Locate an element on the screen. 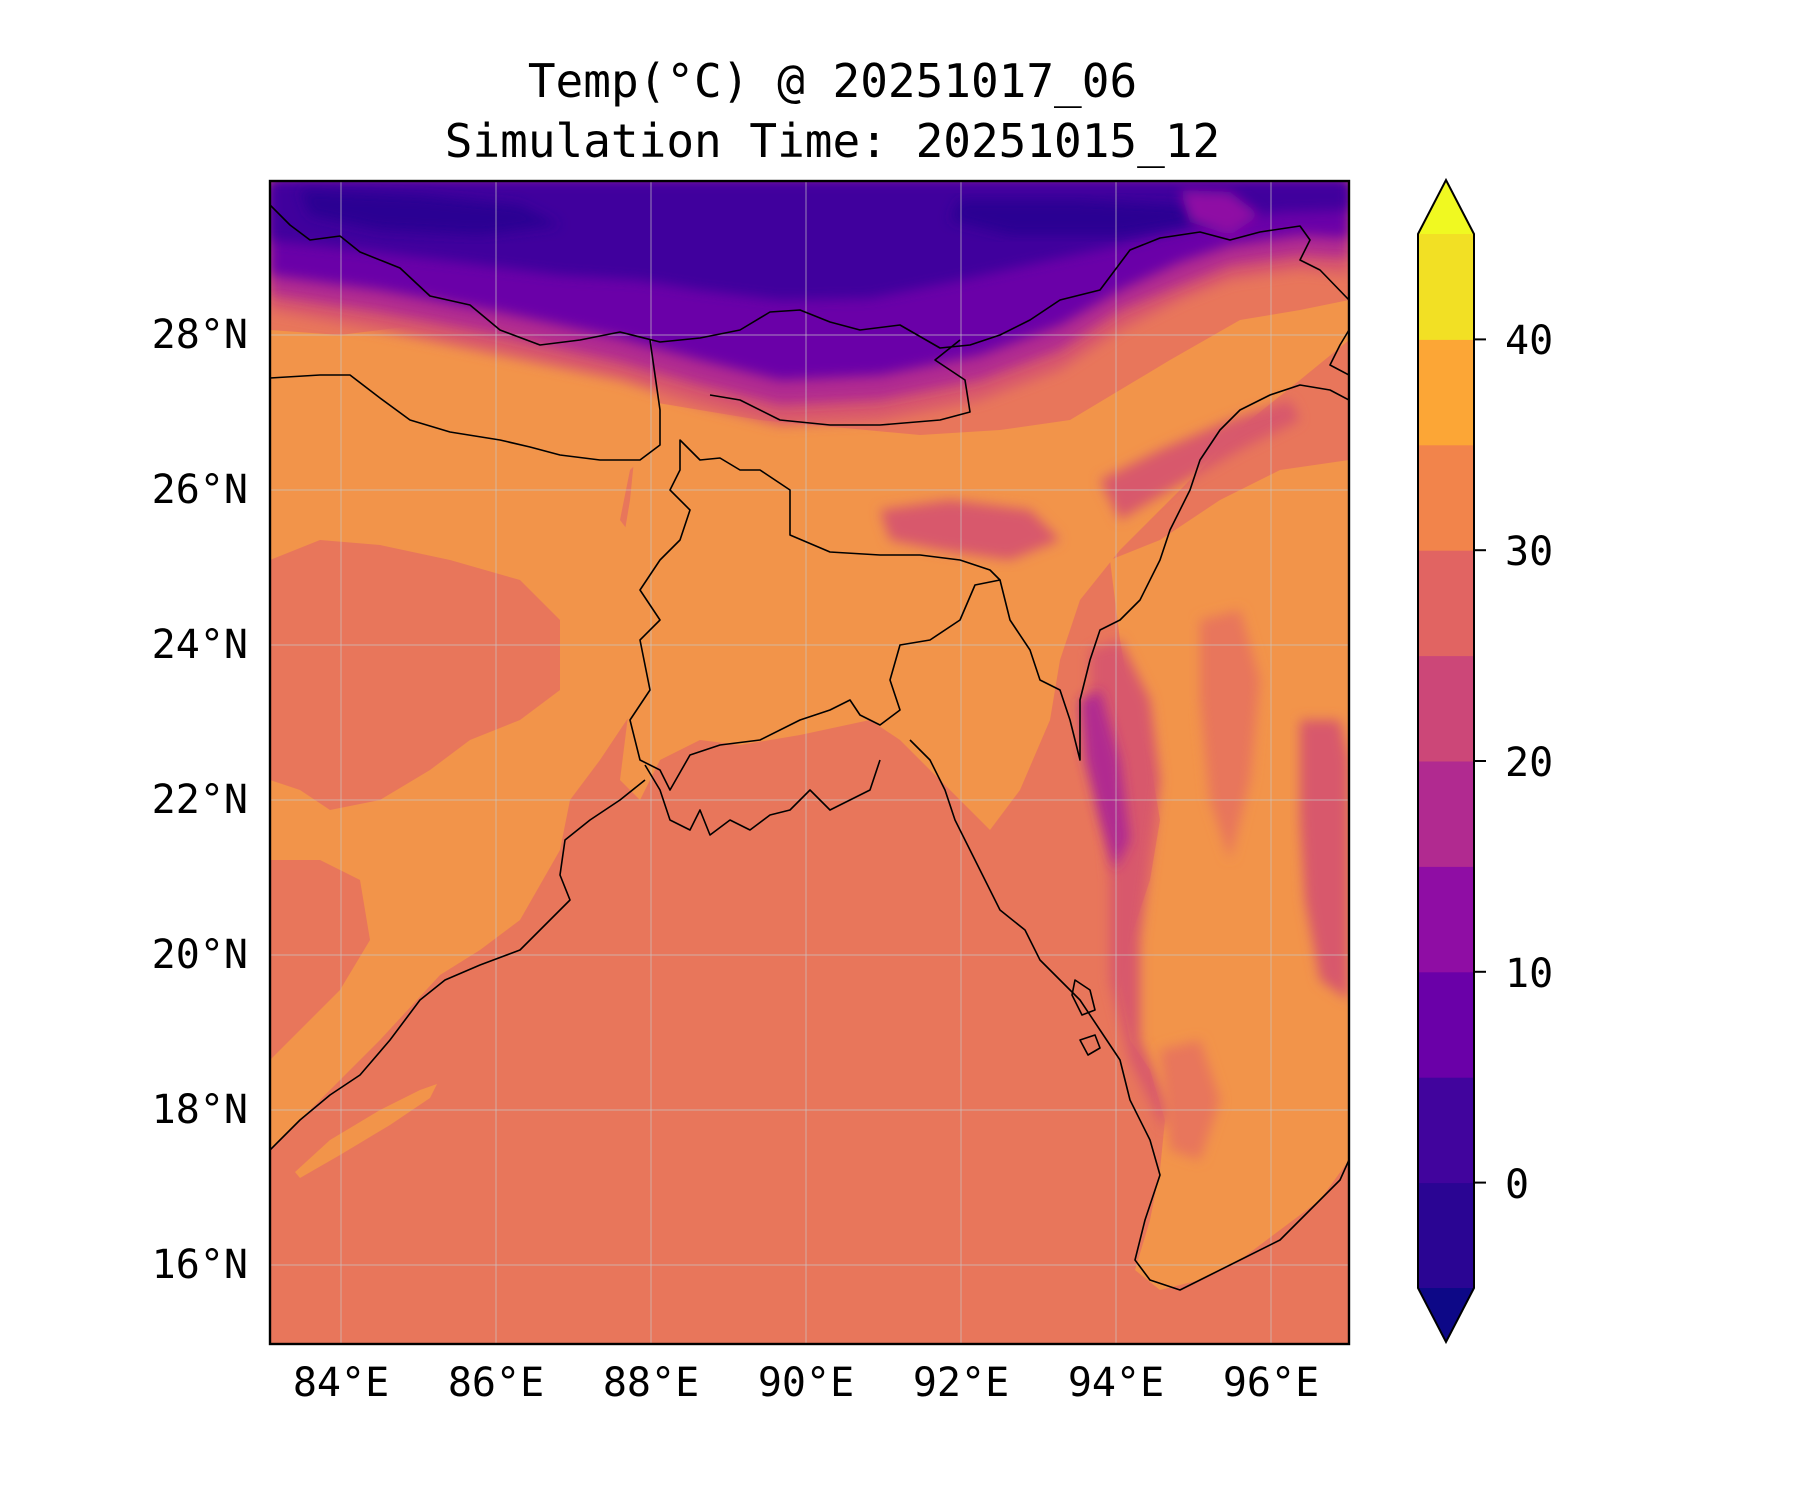 The image size is (1800, 1500). lon-tick-label: 86°E is located at coordinates (496, 1383).